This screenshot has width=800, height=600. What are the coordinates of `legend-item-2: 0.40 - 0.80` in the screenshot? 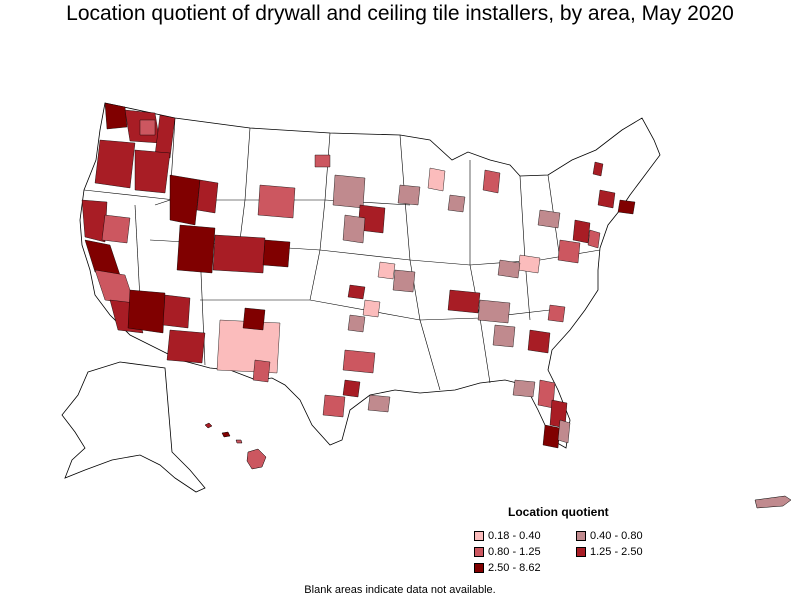 It's located at (609, 536).